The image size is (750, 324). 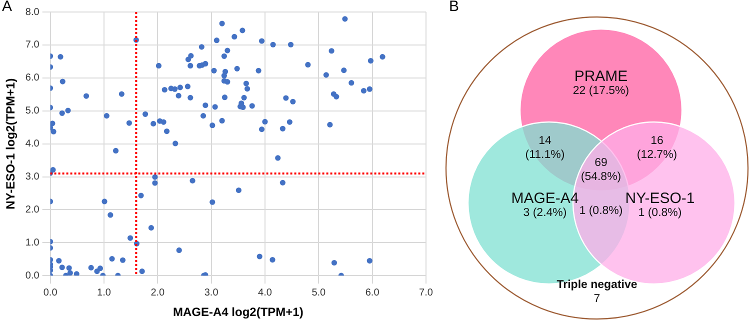 What do you see at coordinates (32, 242) in the screenshot?
I see `y-tick-label: 1.0` at bounding box center [32, 242].